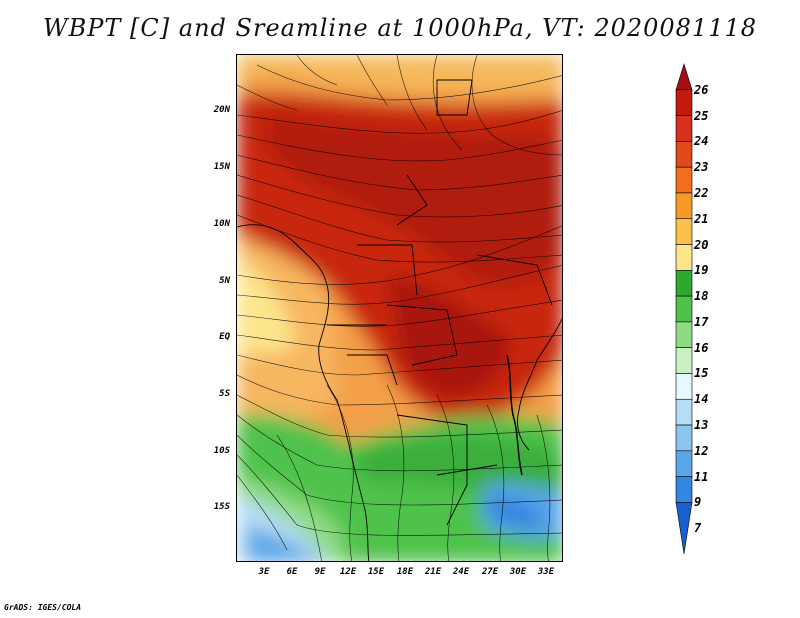 Image resolution: width=800 pixels, height=618 pixels. What do you see at coordinates (224, 281) in the screenshot?
I see `lat-label-5n: 5N` at bounding box center [224, 281].